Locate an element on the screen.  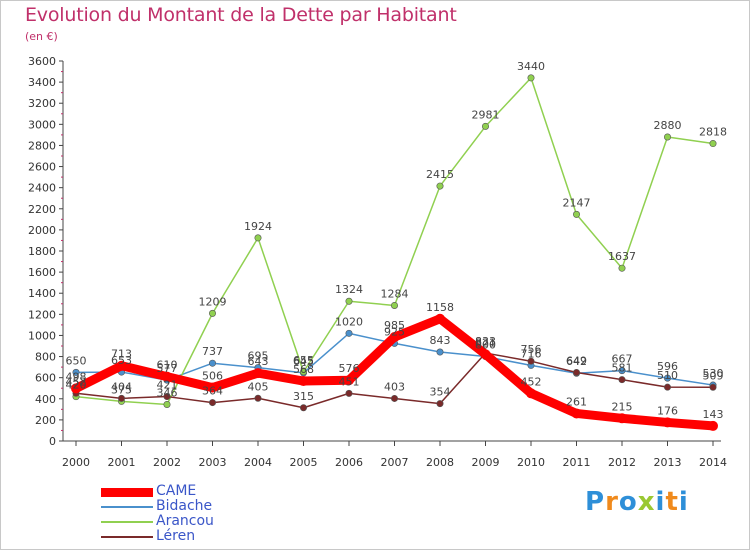
legend-label: Bidache is located at coordinates (184, 506).